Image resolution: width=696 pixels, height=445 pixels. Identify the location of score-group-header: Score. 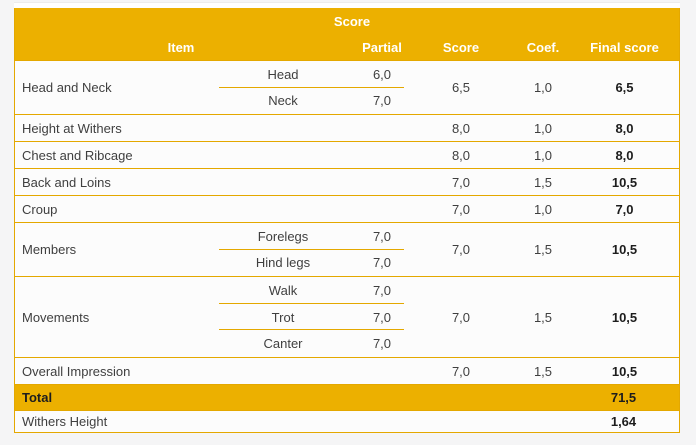
(352, 21).